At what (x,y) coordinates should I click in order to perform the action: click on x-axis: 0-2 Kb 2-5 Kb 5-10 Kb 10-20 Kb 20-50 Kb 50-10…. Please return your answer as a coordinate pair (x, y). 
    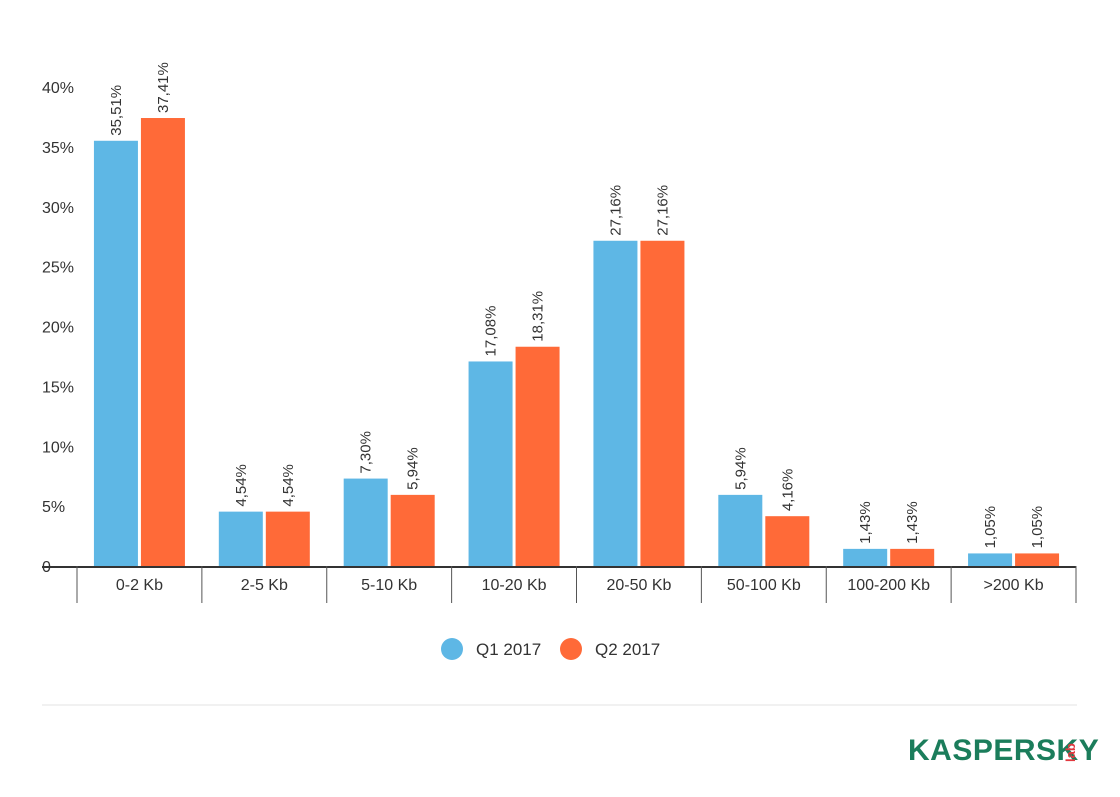
    Looking at the image, I should click on (559, 584).